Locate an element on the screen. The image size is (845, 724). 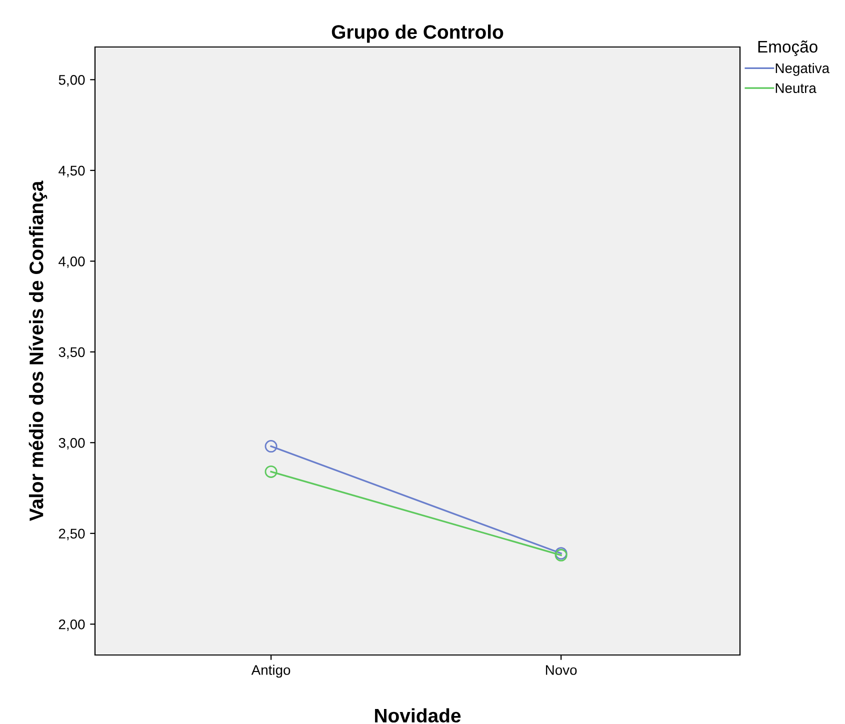
x-tick-label: Antigo is located at coordinates (270, 671).